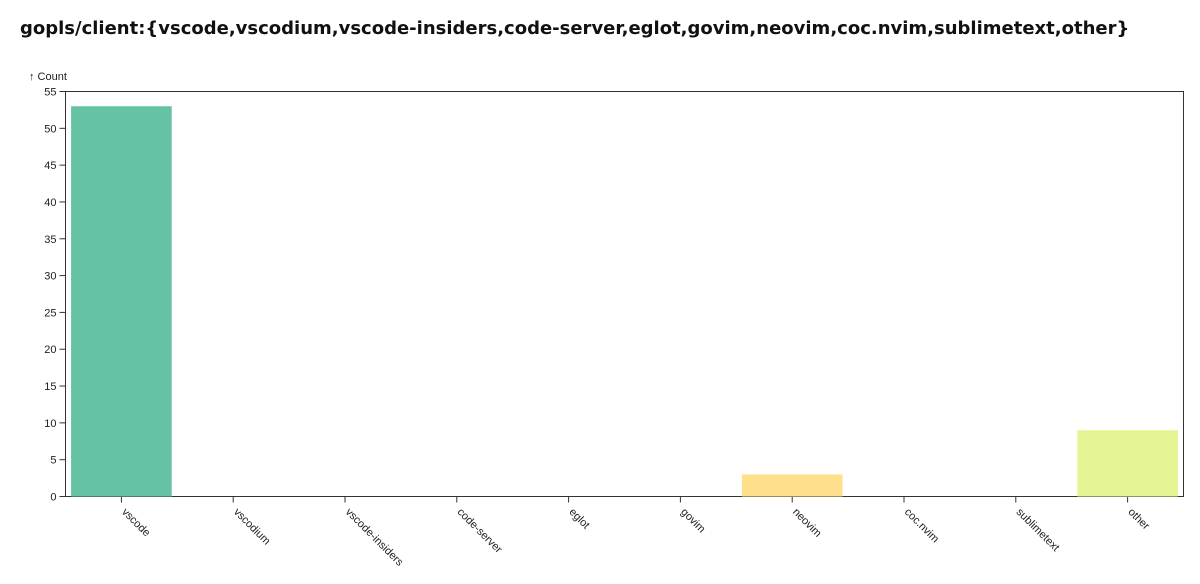  I want to click on y-tick-label: 25, so click(50, 313).